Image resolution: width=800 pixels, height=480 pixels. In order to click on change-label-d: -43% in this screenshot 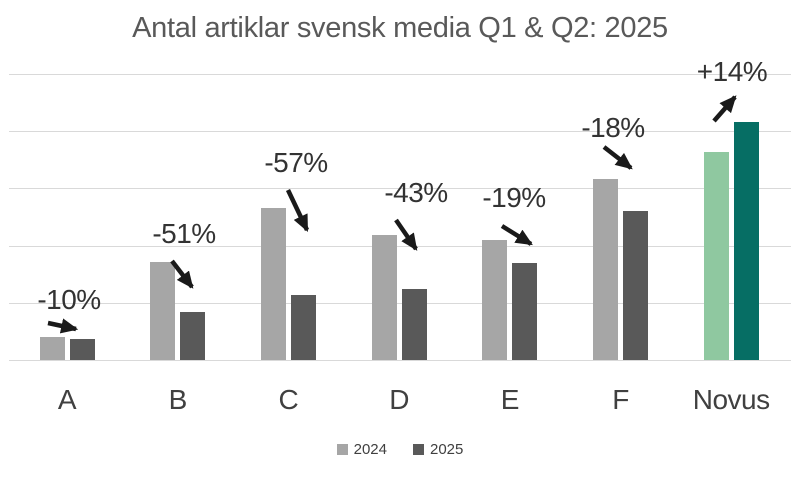, I will do `click(416, 192)`.